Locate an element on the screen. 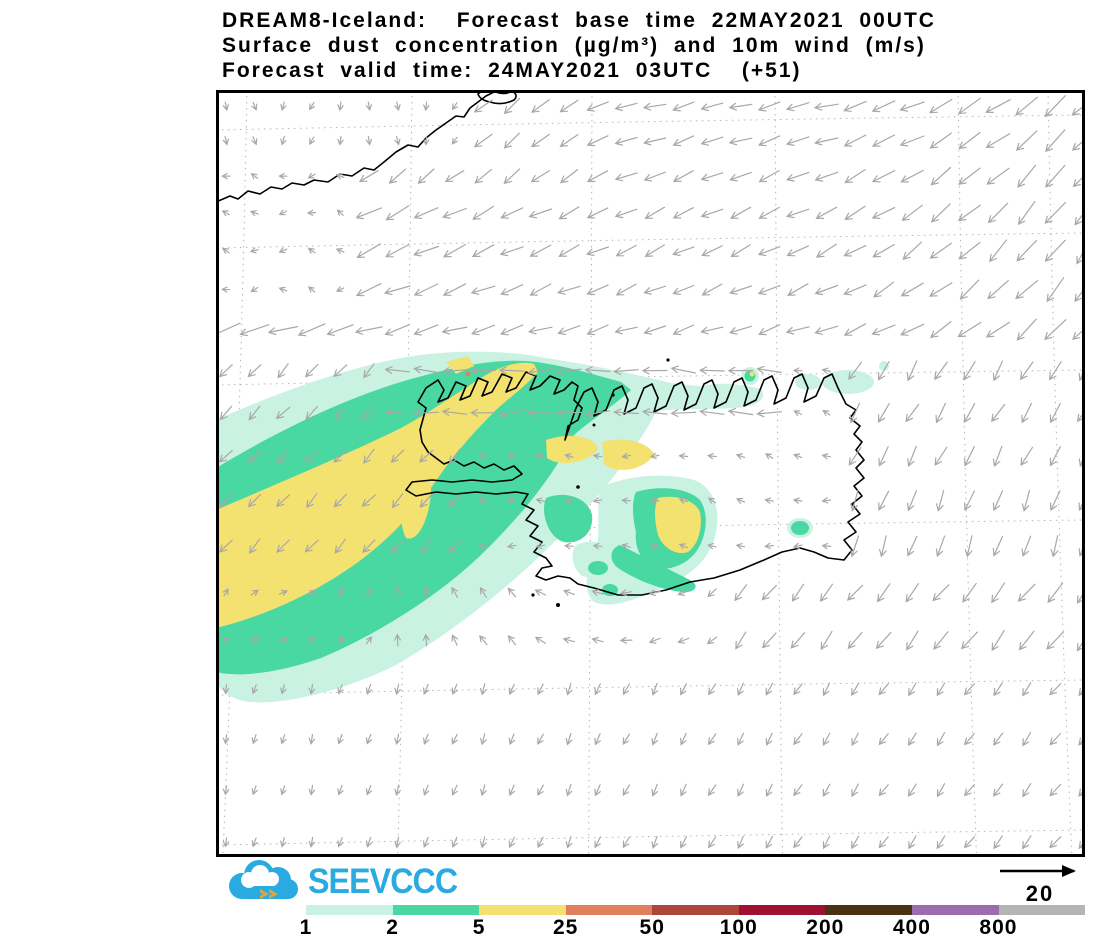  colorbar-tick-label: 100 is located at coordinates (738, 927).